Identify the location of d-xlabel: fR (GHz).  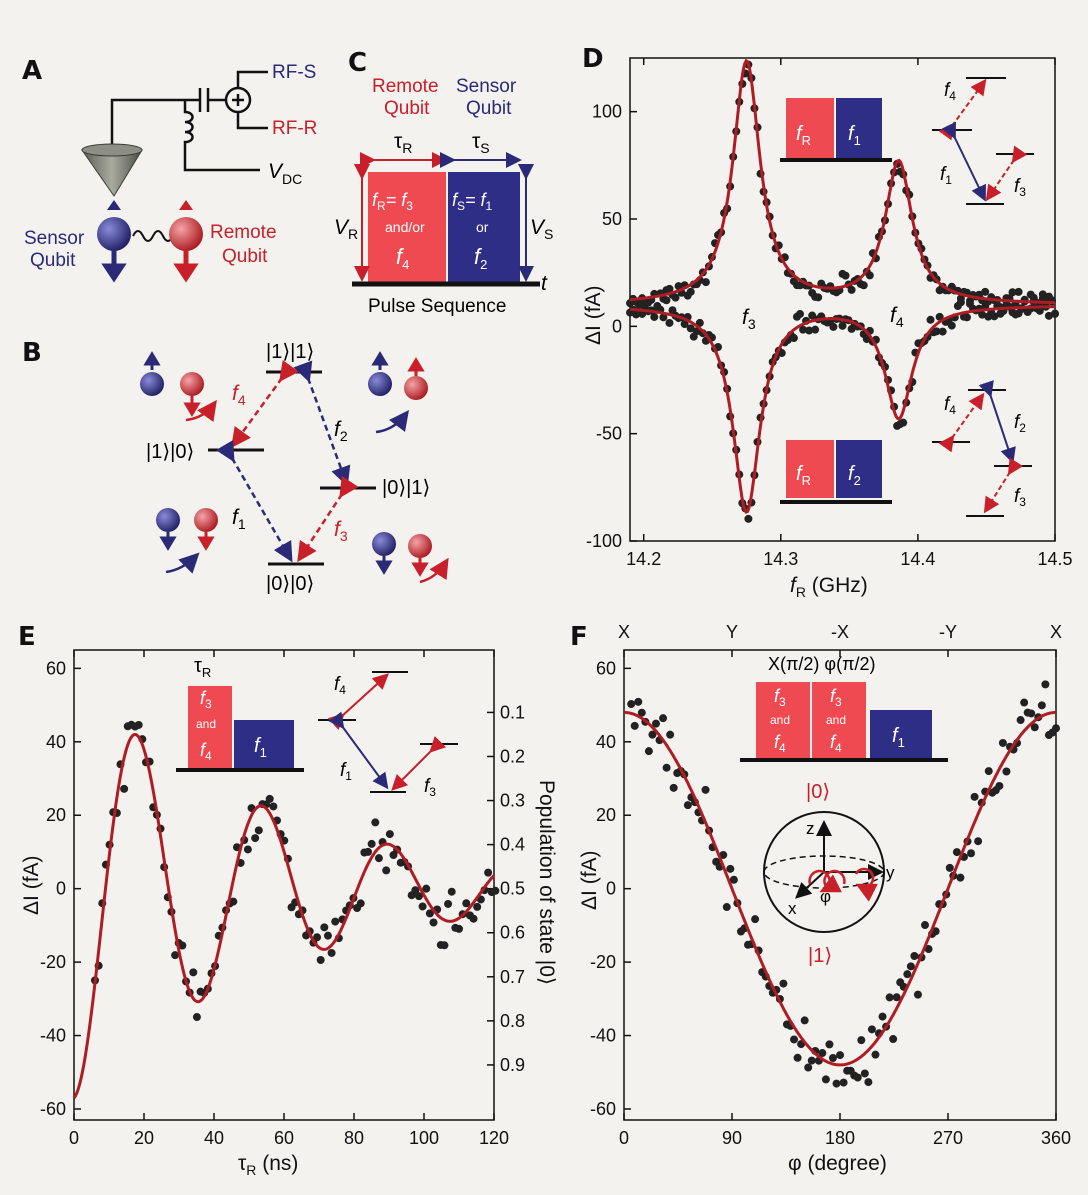
(829, 587).